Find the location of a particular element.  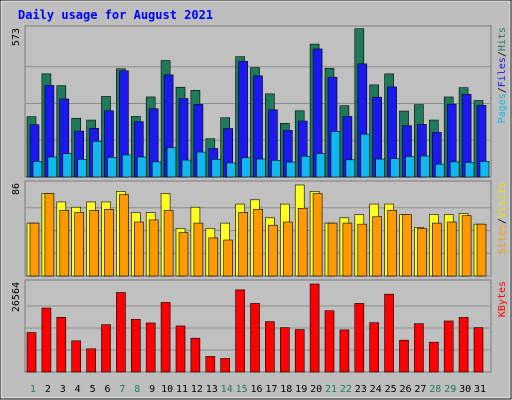

day-label: 29 is located at coordinates (450, 389).